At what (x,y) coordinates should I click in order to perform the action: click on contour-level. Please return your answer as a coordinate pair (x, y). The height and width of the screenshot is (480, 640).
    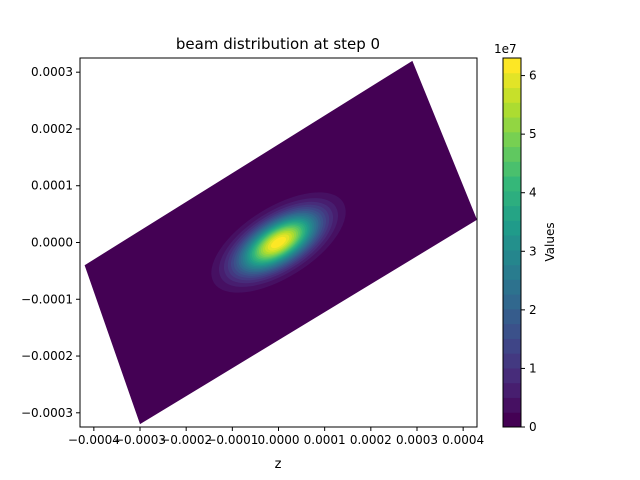
    Looking at the image, I should click on (278, 242).